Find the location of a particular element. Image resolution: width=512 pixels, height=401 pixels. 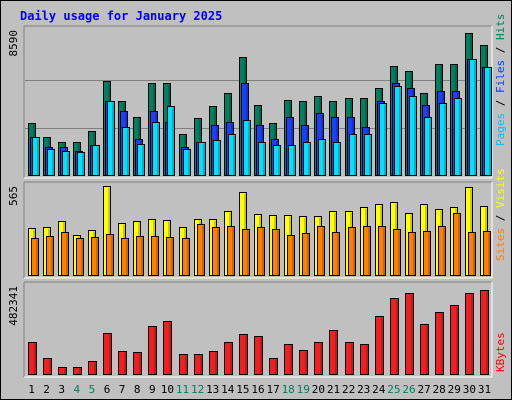

legend-segment: Hits is located at coordinates (500, 27).